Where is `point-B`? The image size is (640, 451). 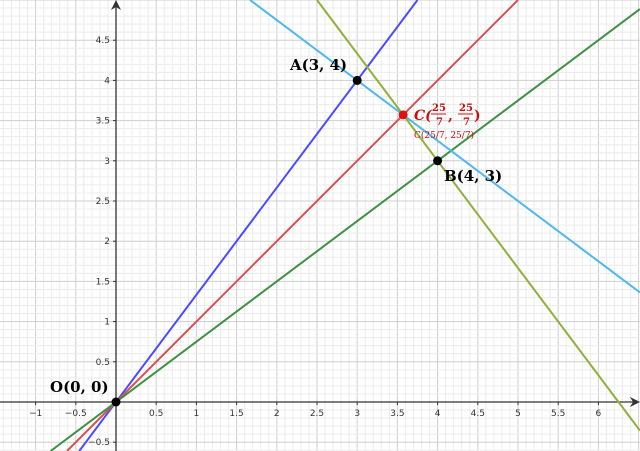
point-B is located at coordinates (438, 161).